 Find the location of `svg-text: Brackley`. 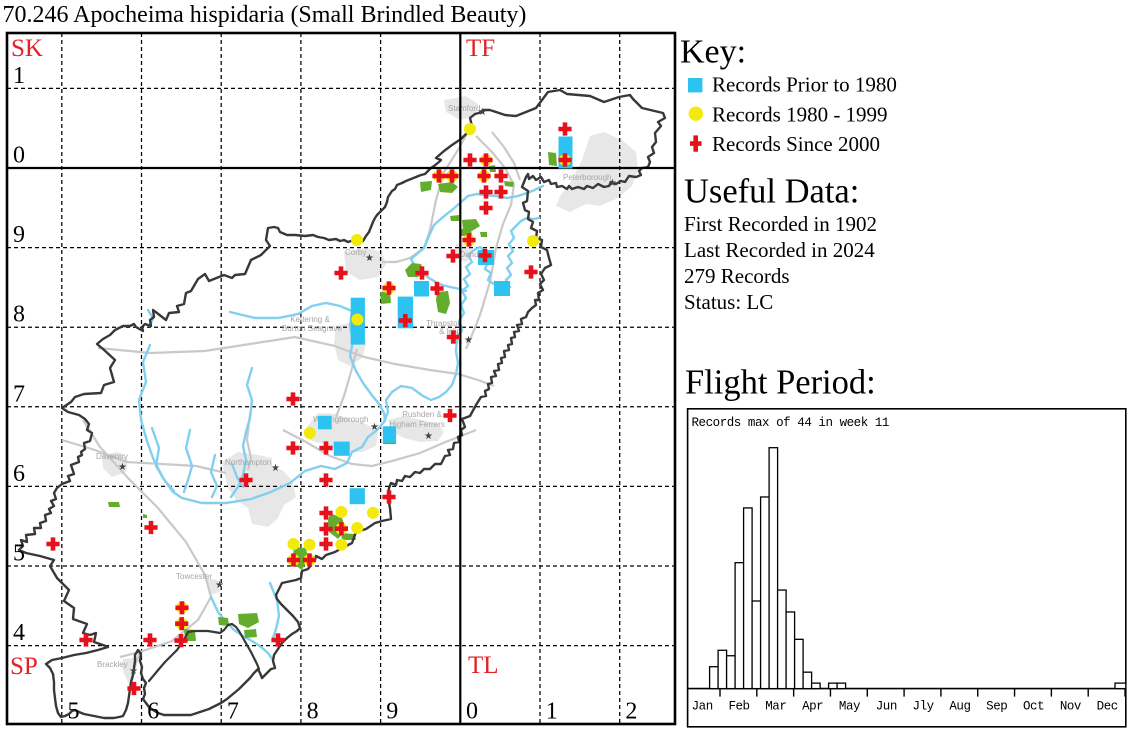

svg-text: Brackley is located at coordinates (112, 664).